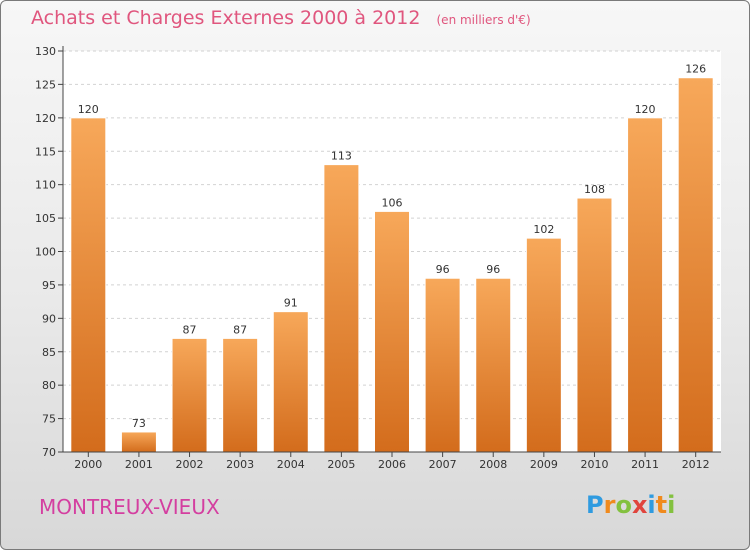 The image size is (750, 550). I want to click on data-label: 106, so click(392, 202).